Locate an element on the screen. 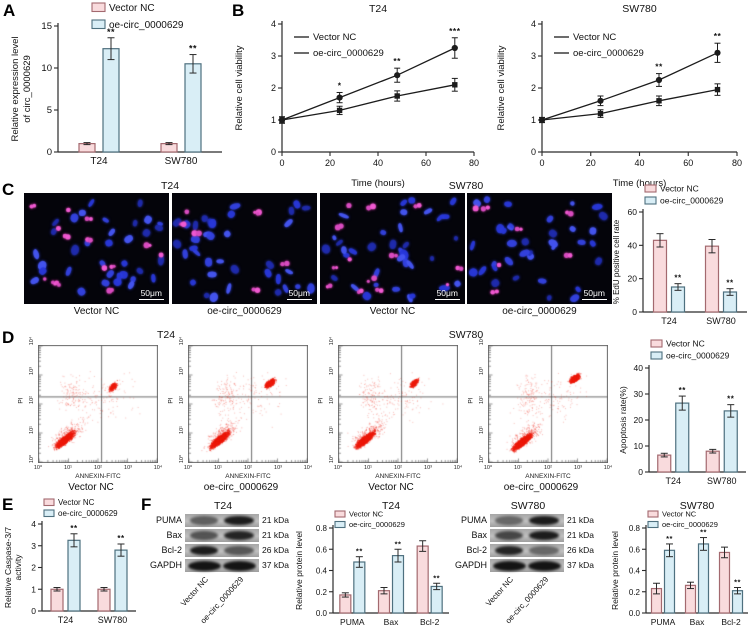  chart-title: SW780 is located at coordinates (697, 506).